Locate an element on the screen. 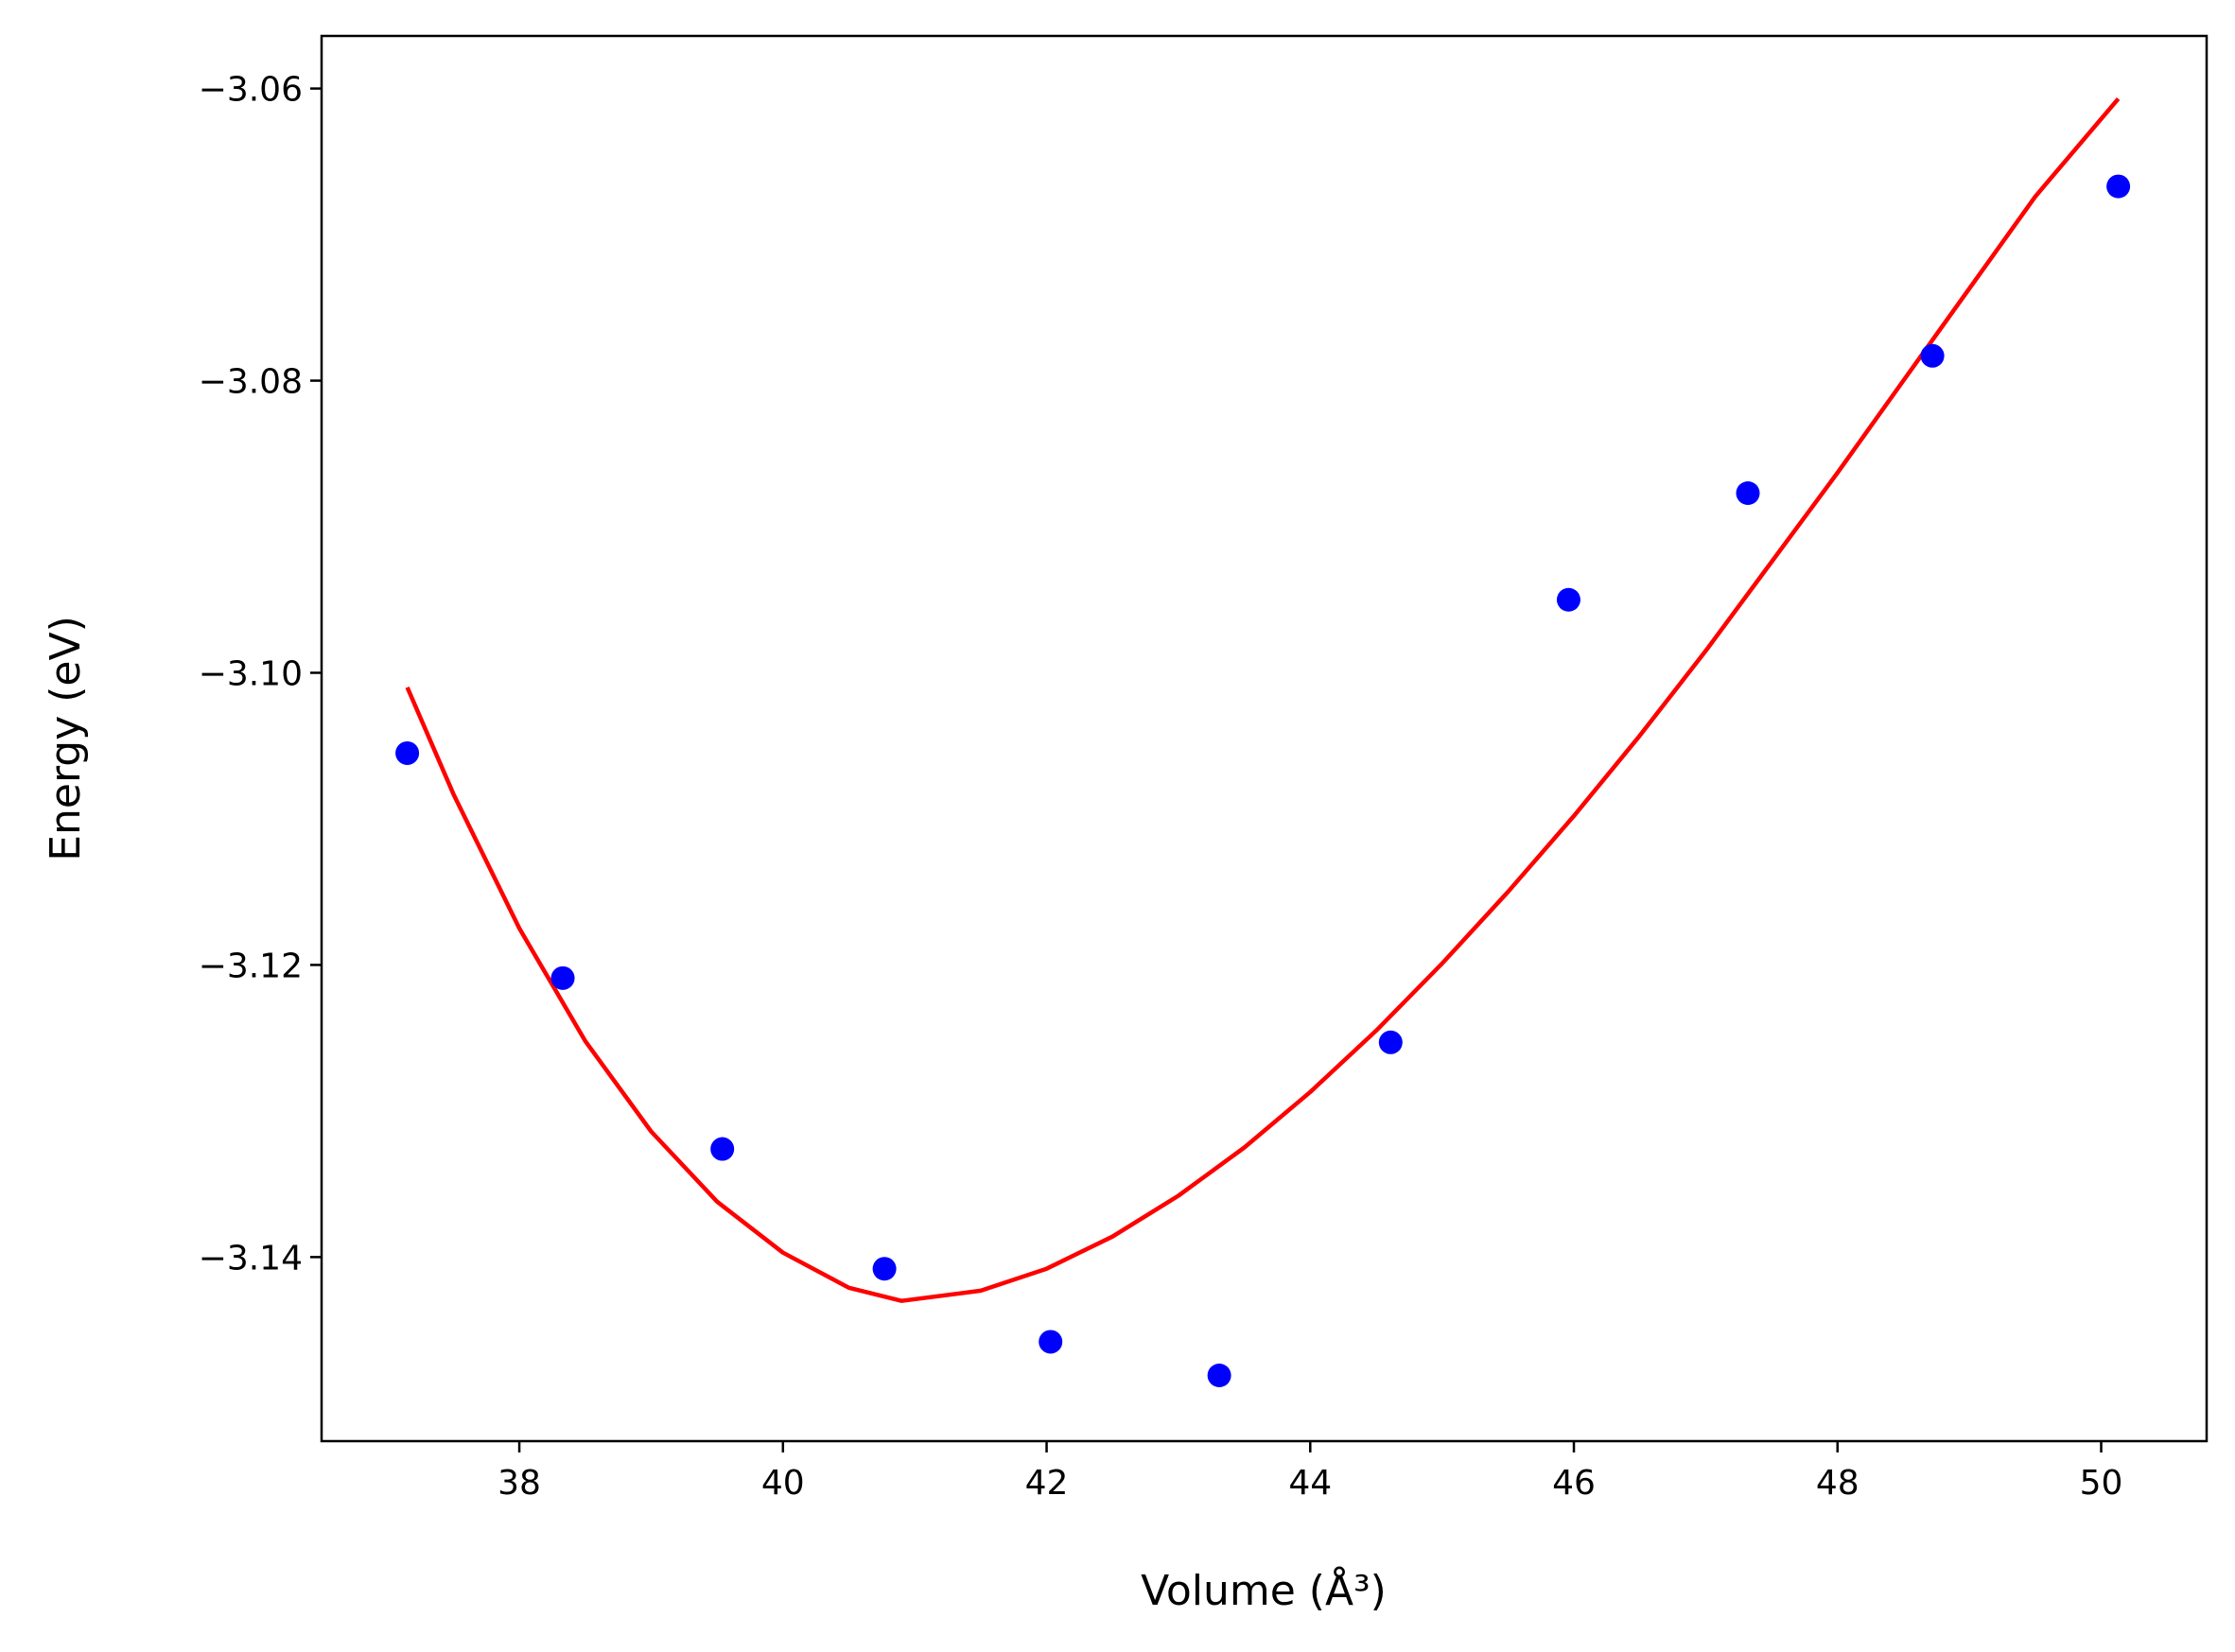 This screenshot has height=1652, width=2235. y-tick-label: −3.10 is located at coordinates (251, 673).